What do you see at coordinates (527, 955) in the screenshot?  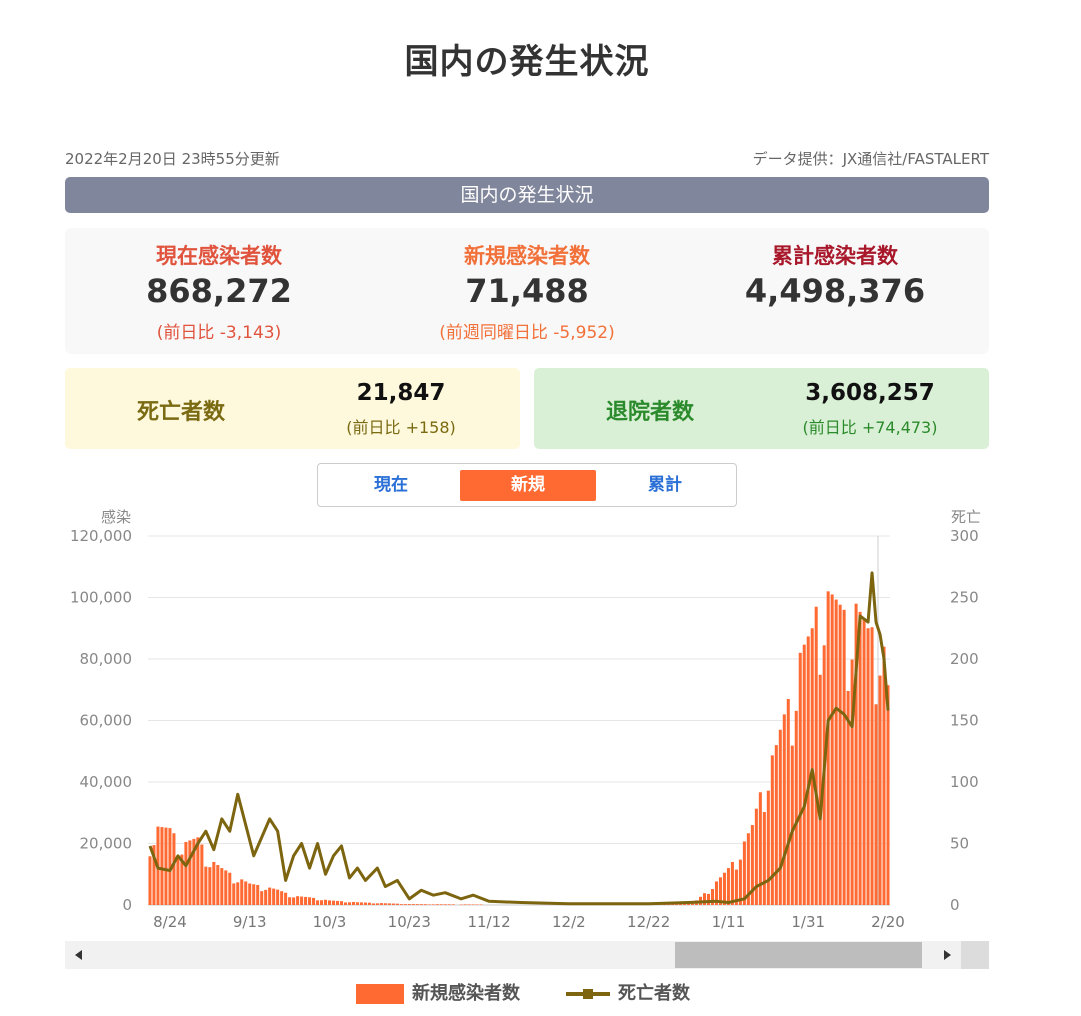 I see `chart-scrollbar` at bounding box center [527, 955].